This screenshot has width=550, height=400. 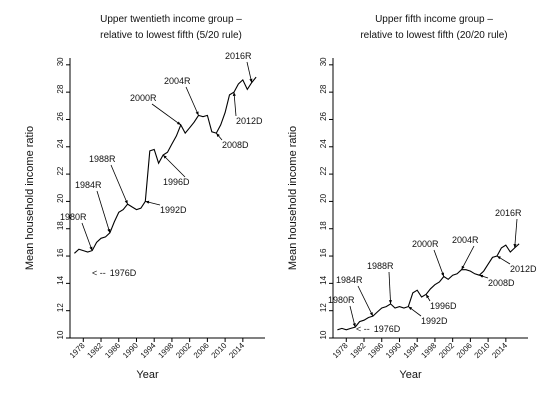 I want to click on chart-title-line: Upper fifth income group –, so click(x=434, y=19).